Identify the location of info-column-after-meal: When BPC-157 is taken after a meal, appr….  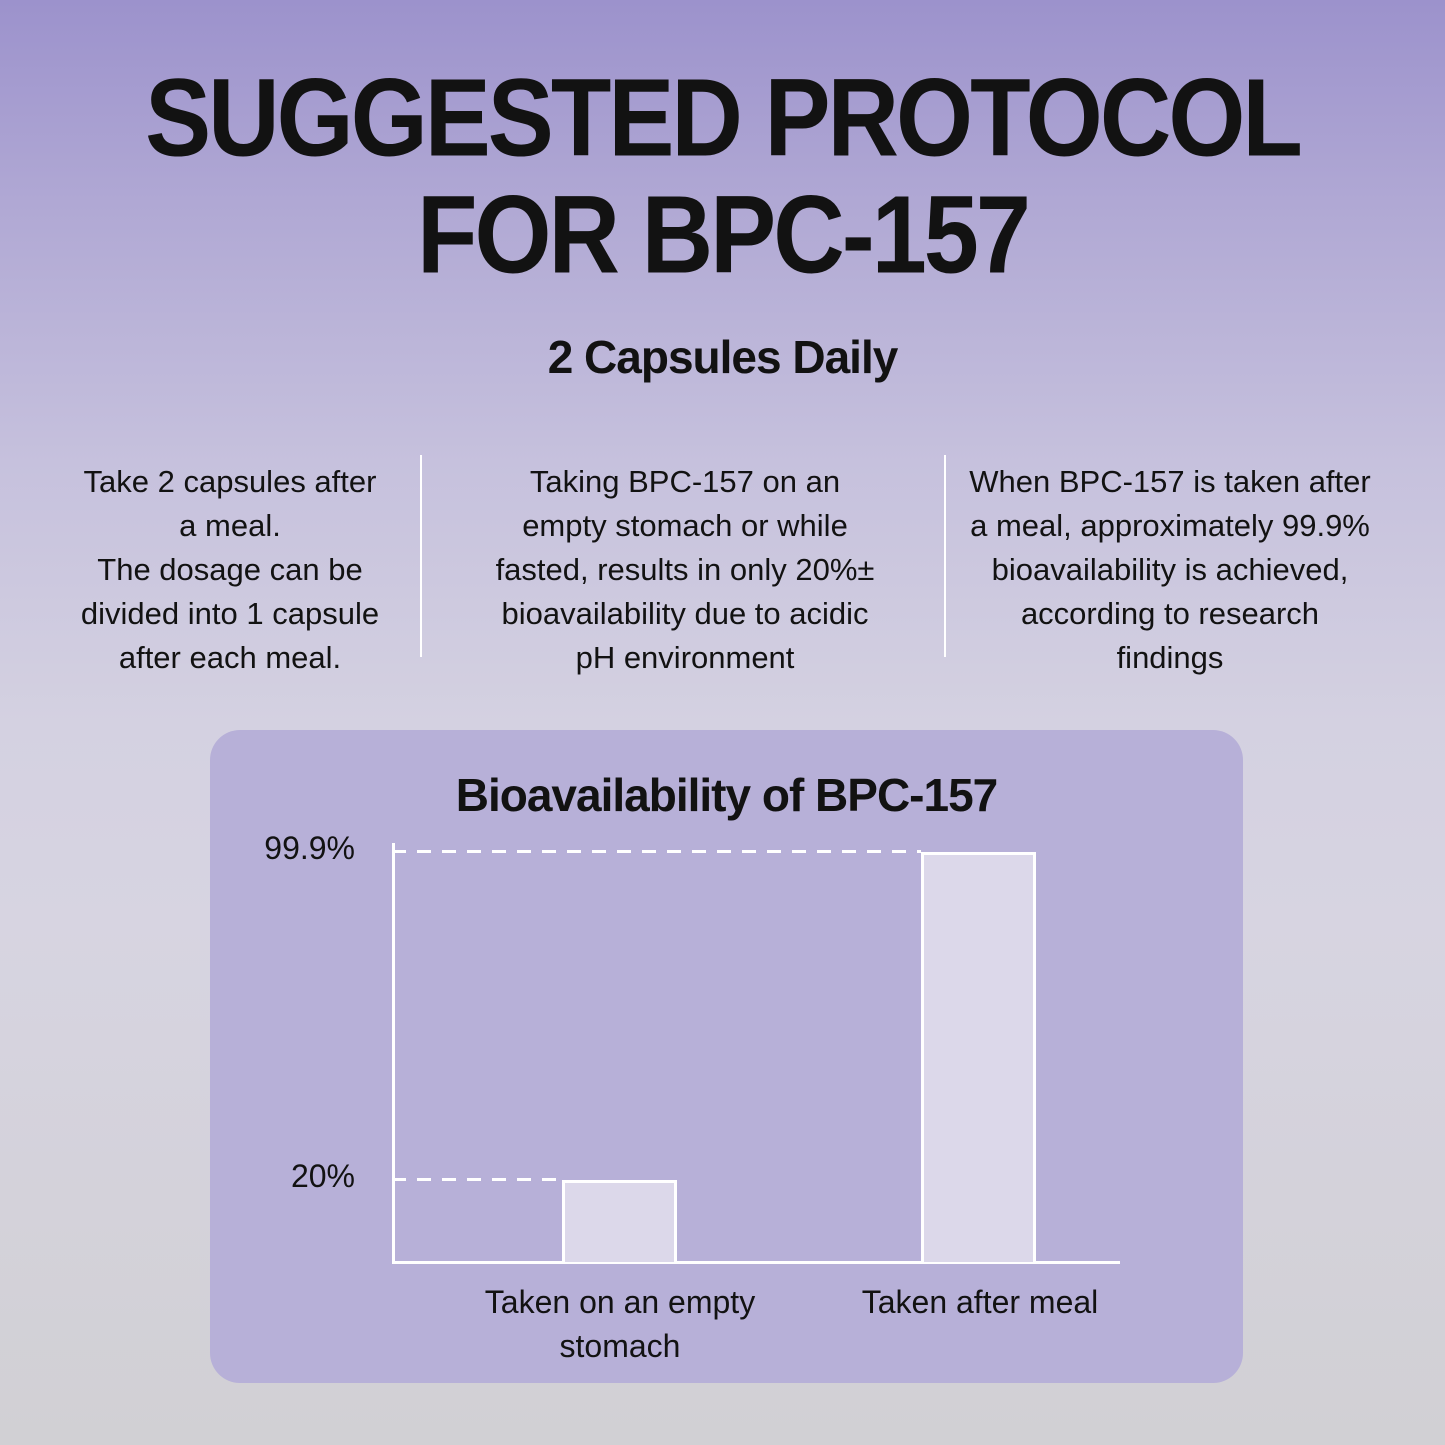
(1170, 569).